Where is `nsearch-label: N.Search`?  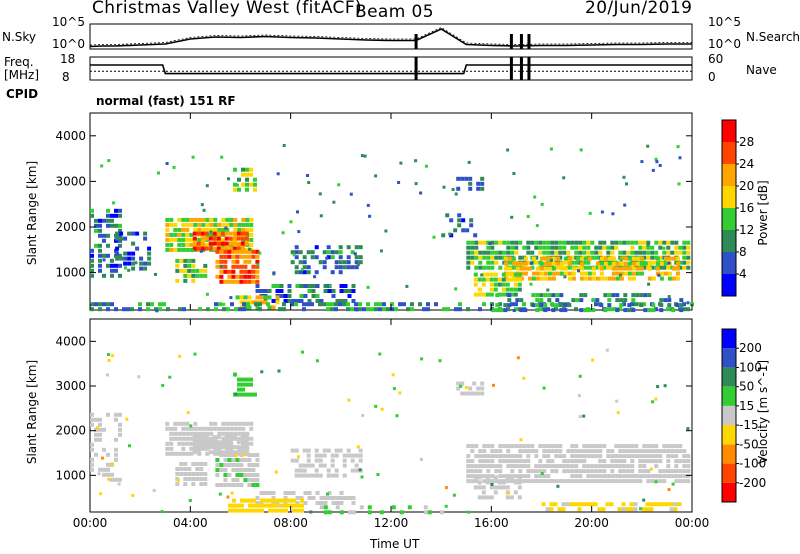
nsearch-label: N.Search is located at coordinates (773, 37).